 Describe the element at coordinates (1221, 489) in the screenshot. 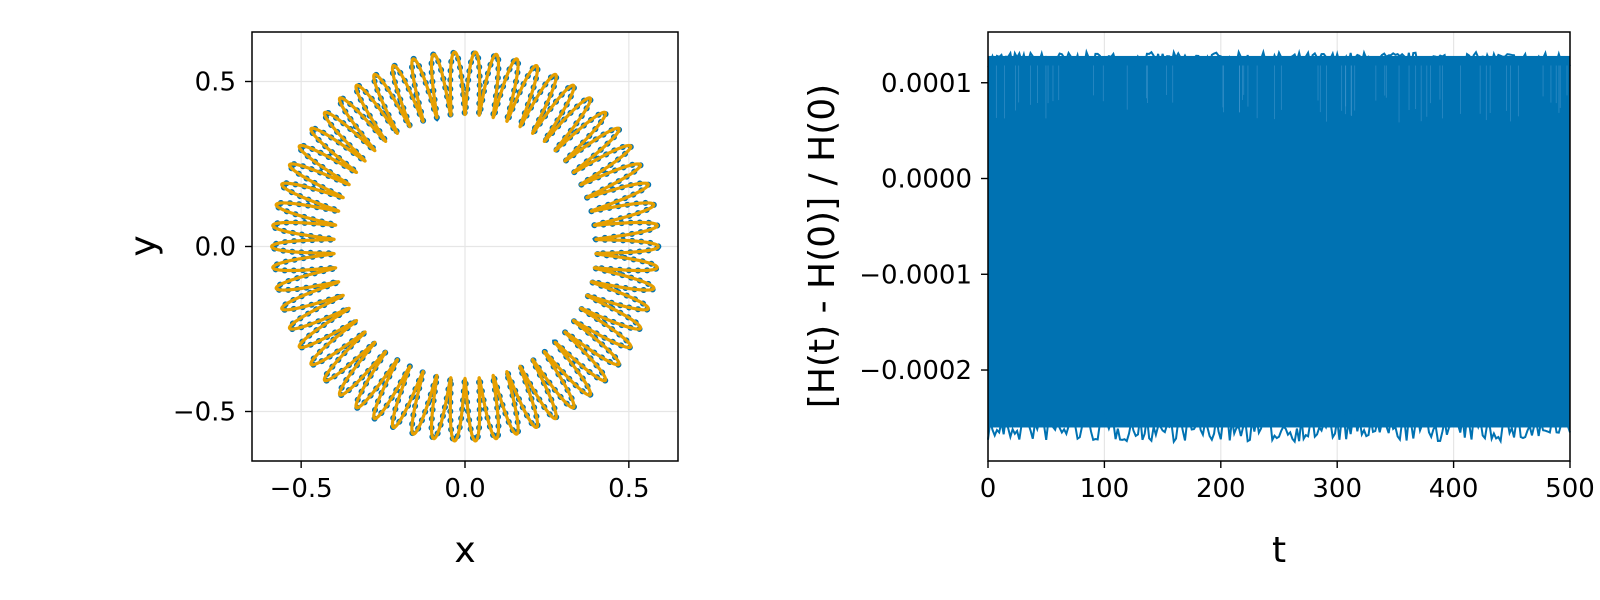

I see `energy-x-tick-label: 200` at that location.